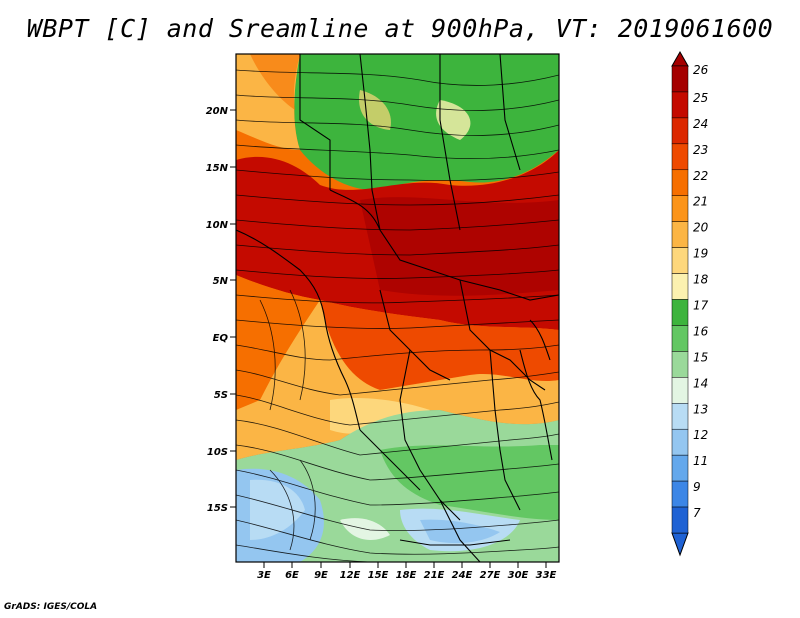 The image size is (800, 618). Describe the element at coordinates (700, 357) in the screenshot. I see `colorbar-label: 15` at that location.